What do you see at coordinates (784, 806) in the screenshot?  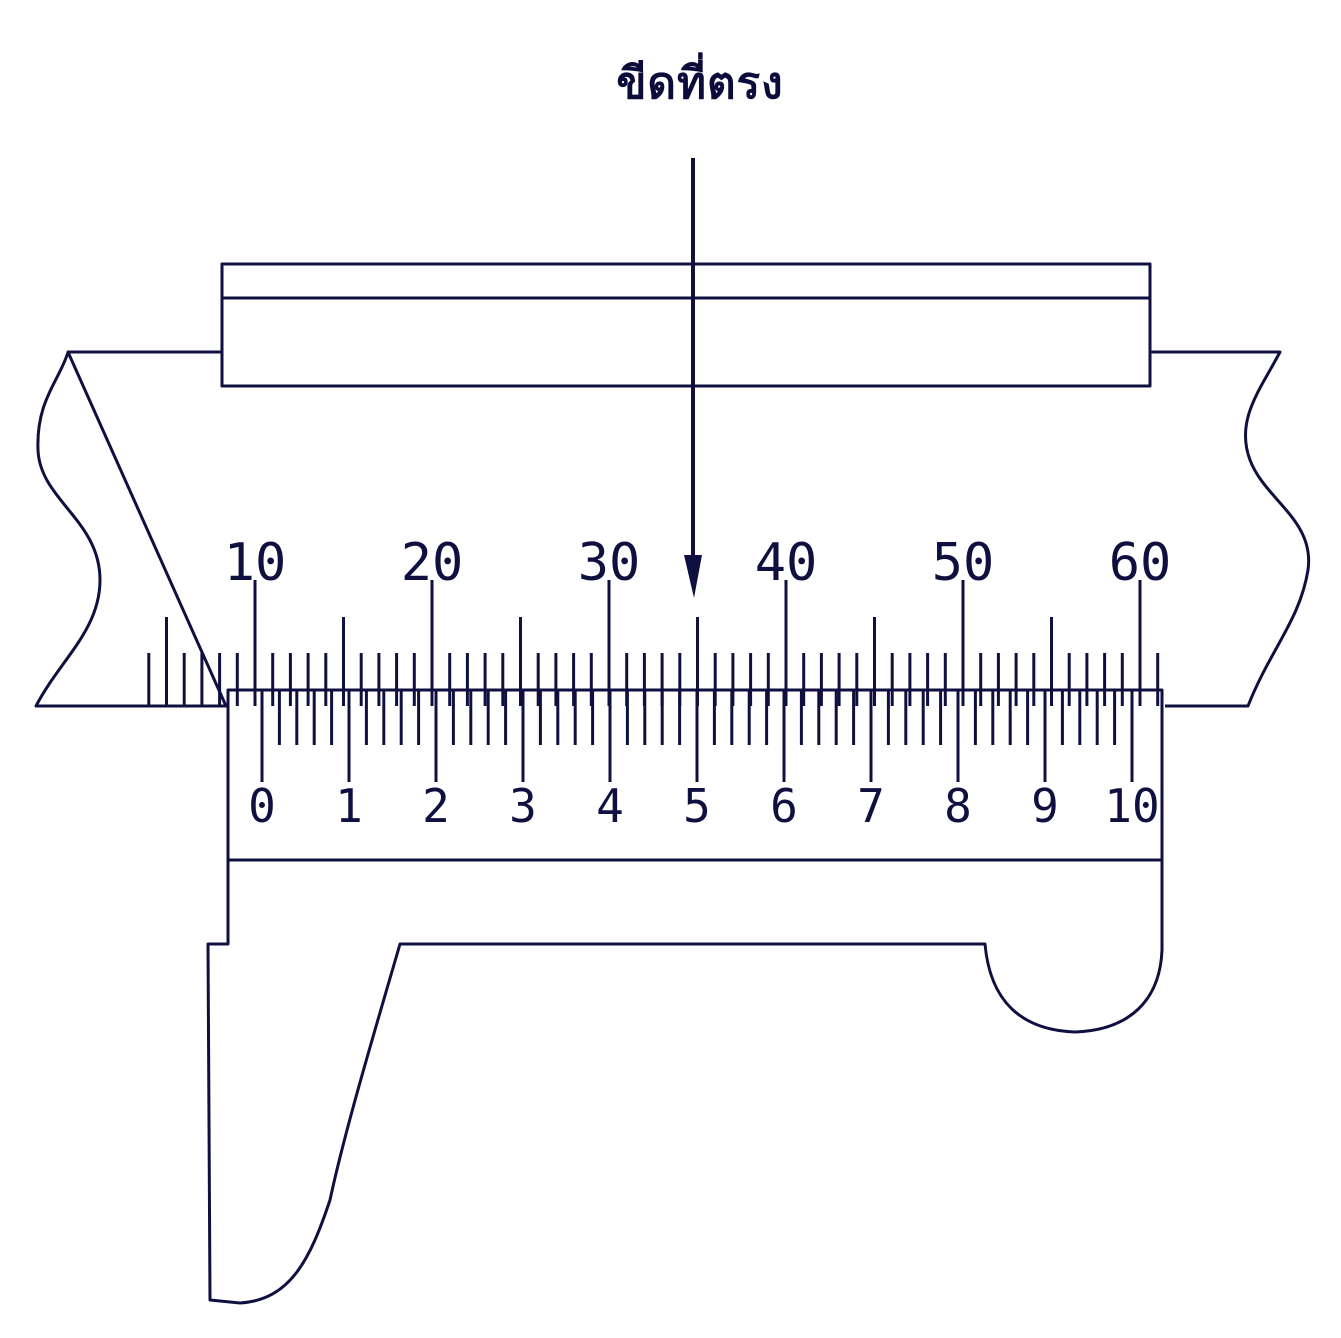 I see `vernier-scale-label: 6` at bounding box center [784, 806].